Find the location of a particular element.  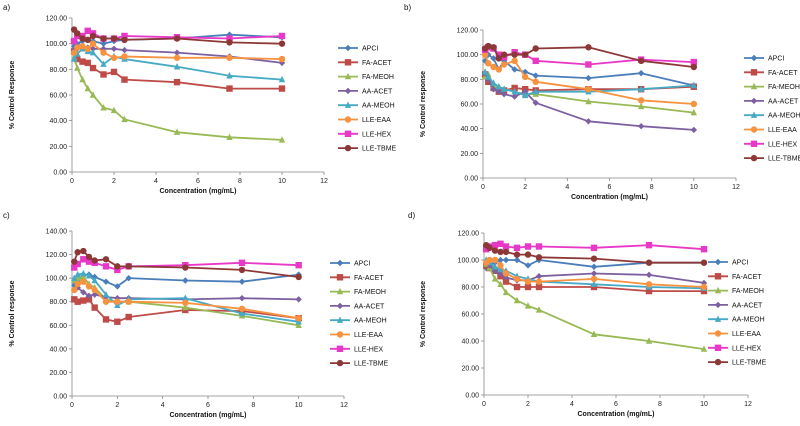

x-axis-label: Concentration (mg/mL) is located at coordinates (208, 415).